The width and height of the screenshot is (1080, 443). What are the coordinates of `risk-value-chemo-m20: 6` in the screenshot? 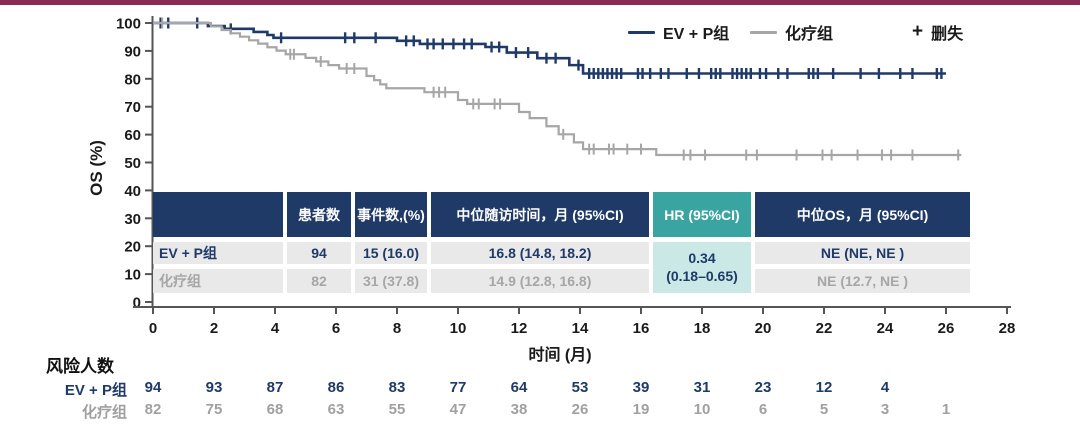 It's located at (763, 409).